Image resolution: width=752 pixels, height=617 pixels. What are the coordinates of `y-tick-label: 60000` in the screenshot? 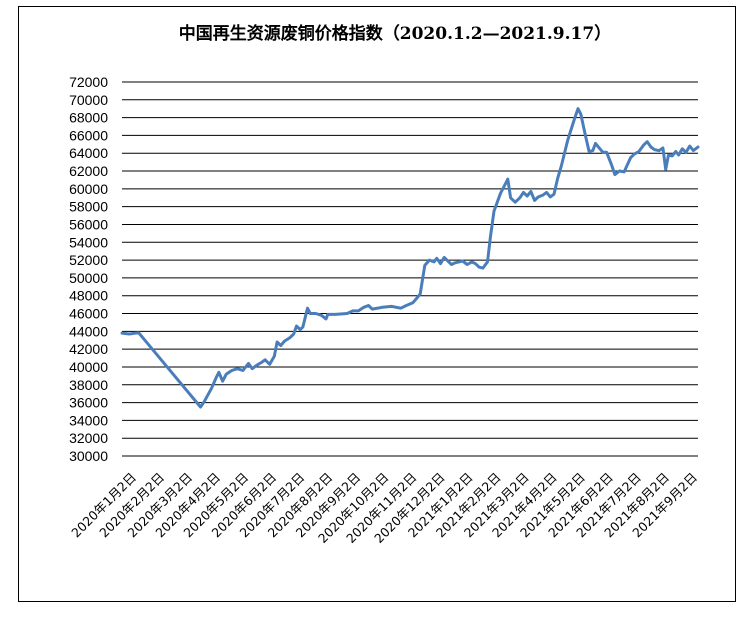 It's located at (88, 189).